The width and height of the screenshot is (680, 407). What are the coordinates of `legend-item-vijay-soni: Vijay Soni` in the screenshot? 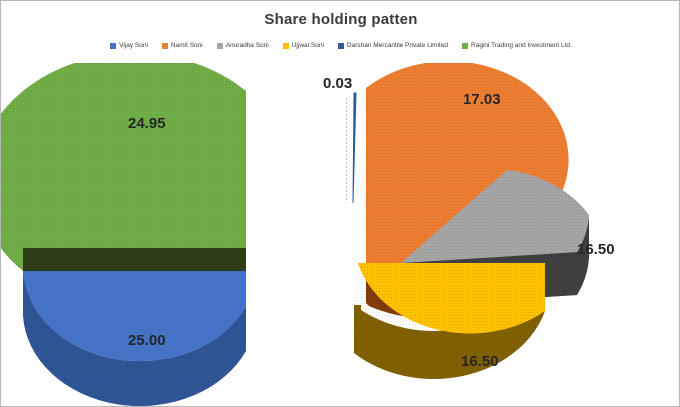 It's located at (129, 46).